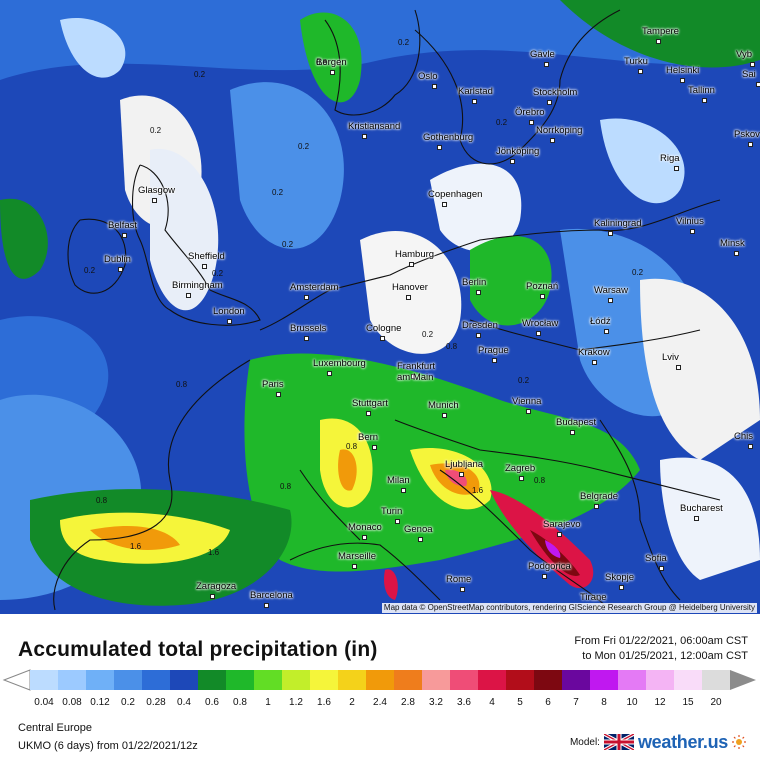 The image size is (760, 760). I want to click on city-label: Skopje, so click(620, 577).